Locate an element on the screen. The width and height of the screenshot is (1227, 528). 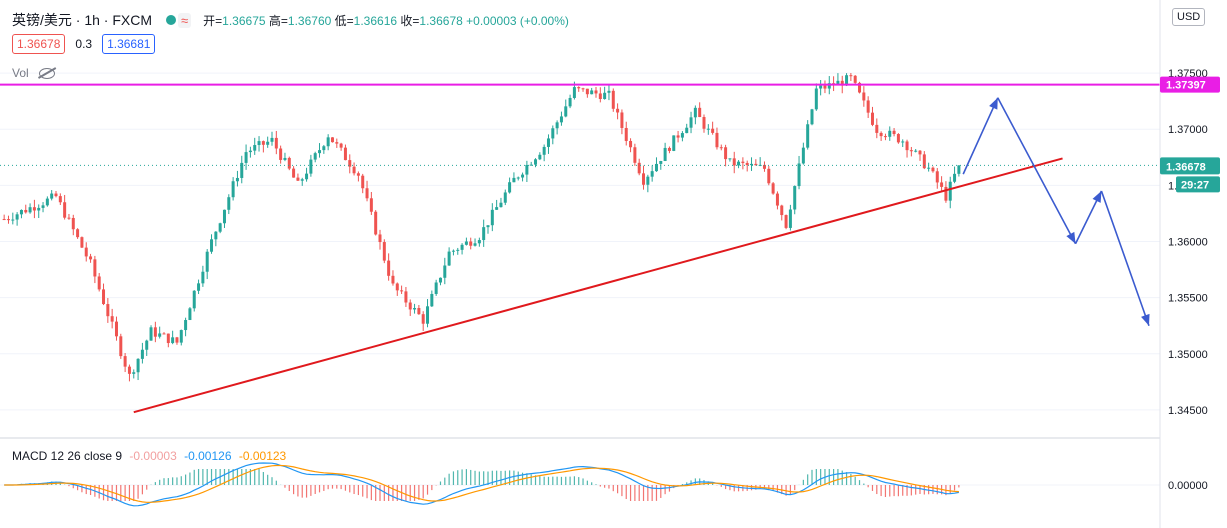
resistance-price-tag is located at coordinates (1190, 84).